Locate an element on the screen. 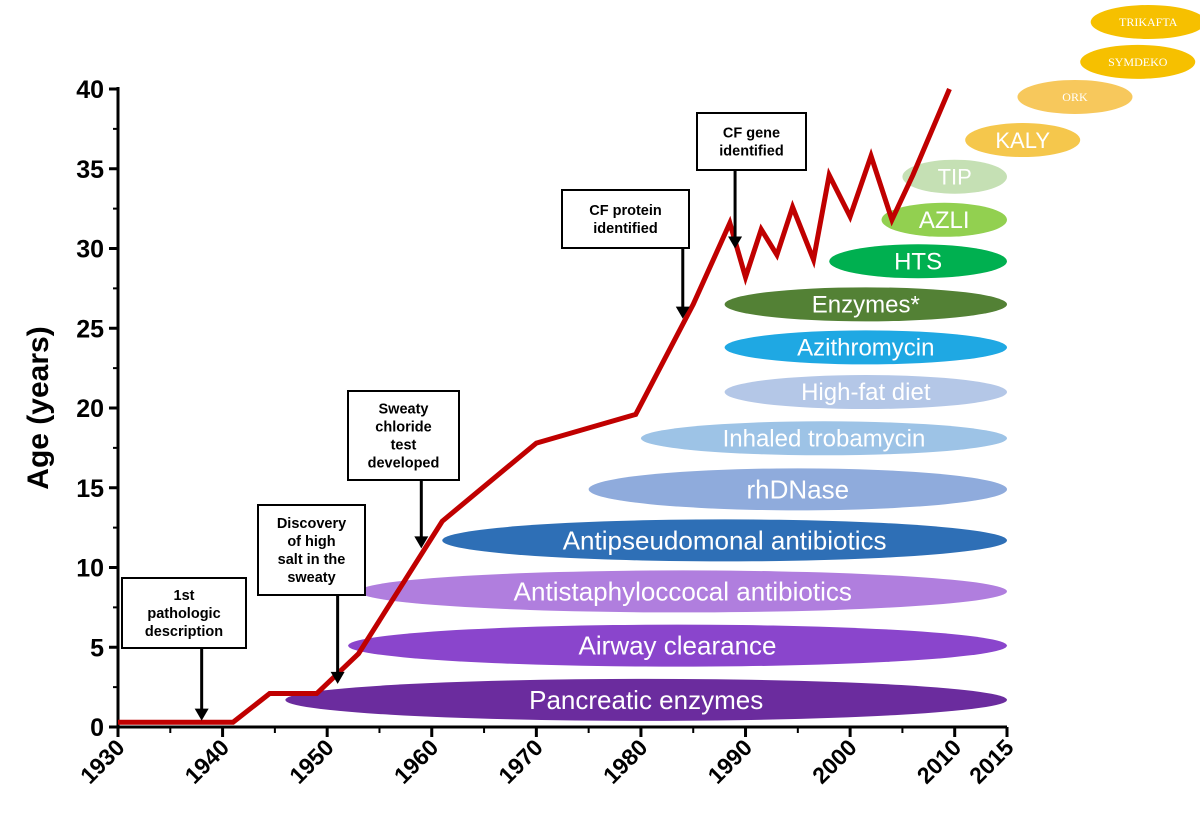 The image size is (1200, 818). x-tick-label: 1970 is located at coordinates (520, 761).